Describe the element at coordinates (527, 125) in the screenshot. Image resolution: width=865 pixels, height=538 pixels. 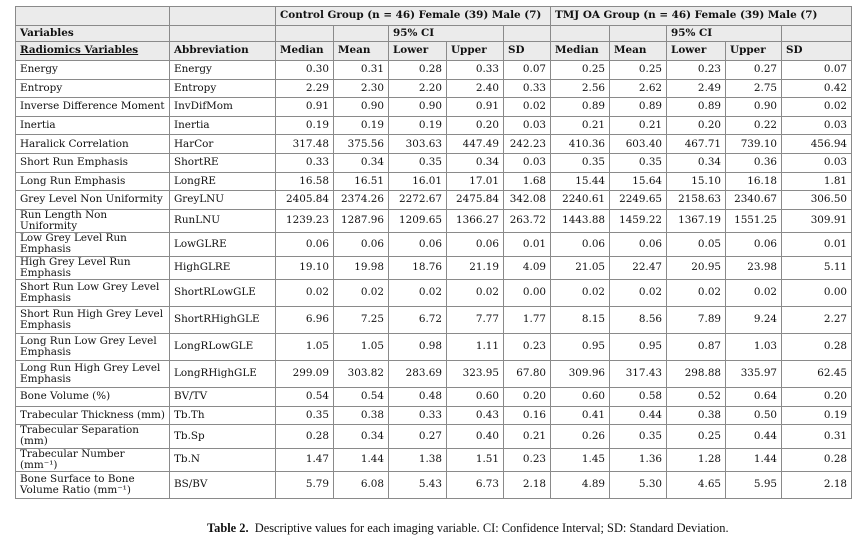
I see `control-sd-cell: 0.03` at that location.